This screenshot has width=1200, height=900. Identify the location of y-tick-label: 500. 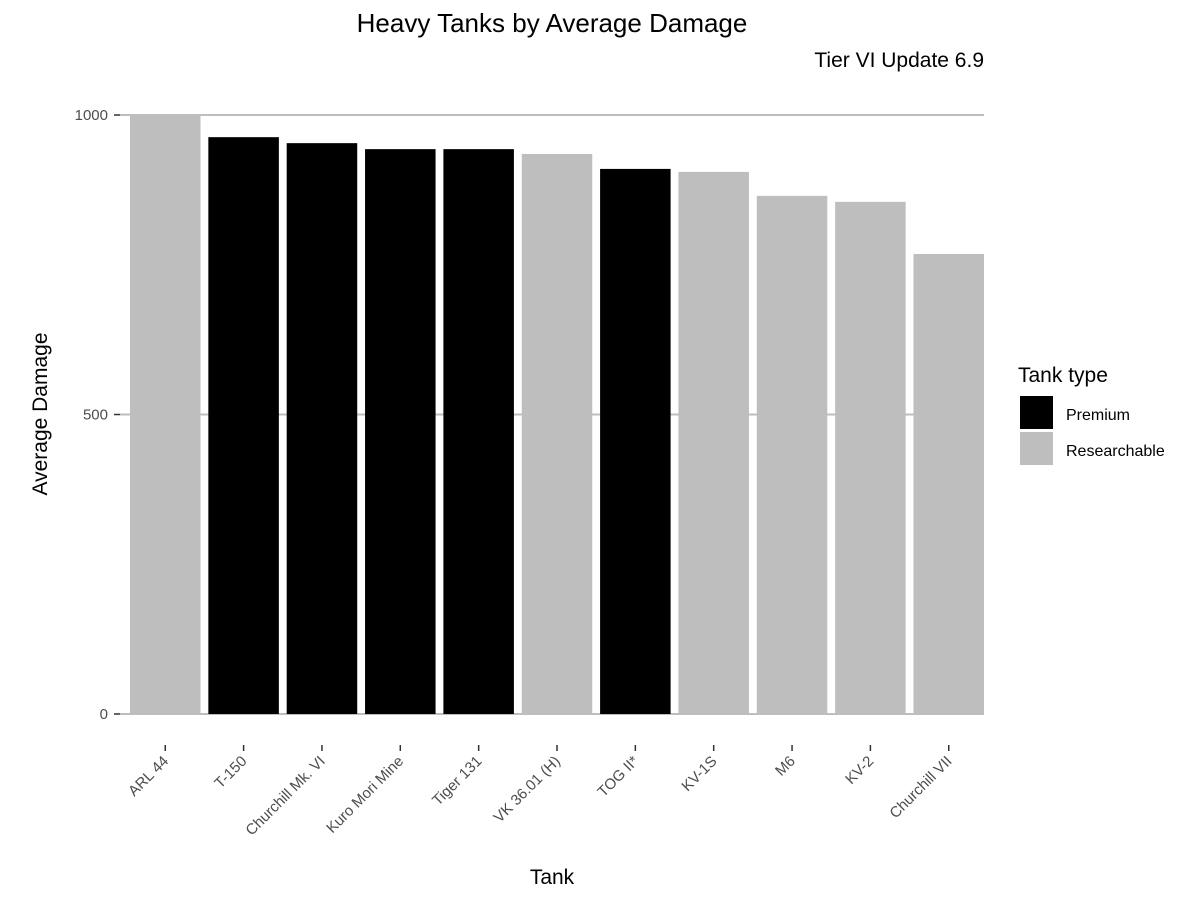
(95, 415).